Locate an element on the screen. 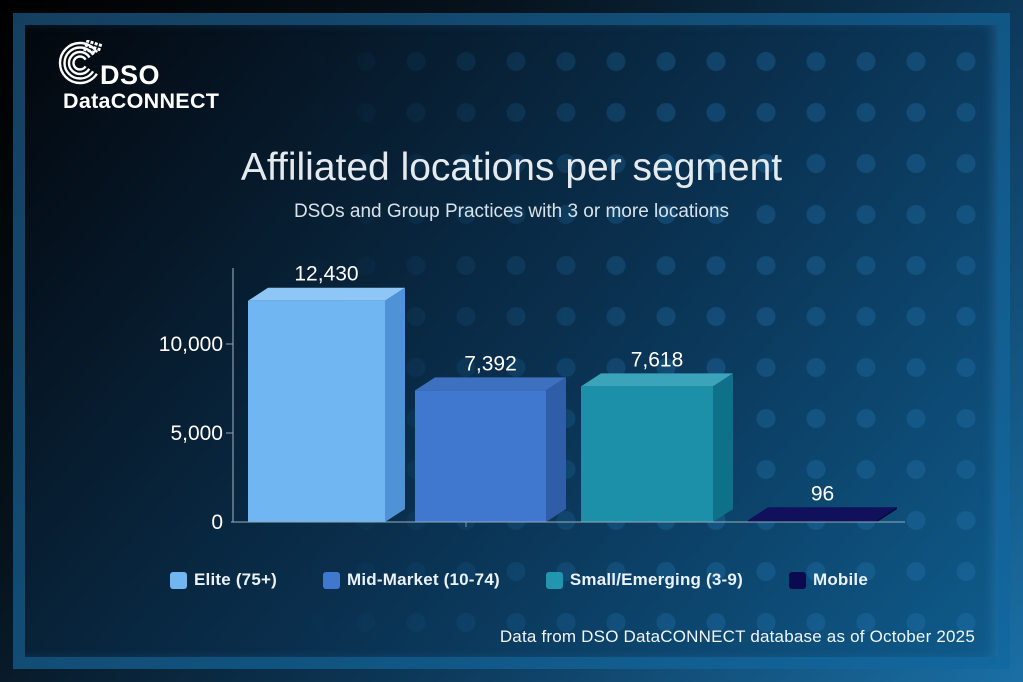 Image resolution: width=1023 pixels, height=682 pixels. y-tick-label: 5,000 is located at coordinates (196, 433).